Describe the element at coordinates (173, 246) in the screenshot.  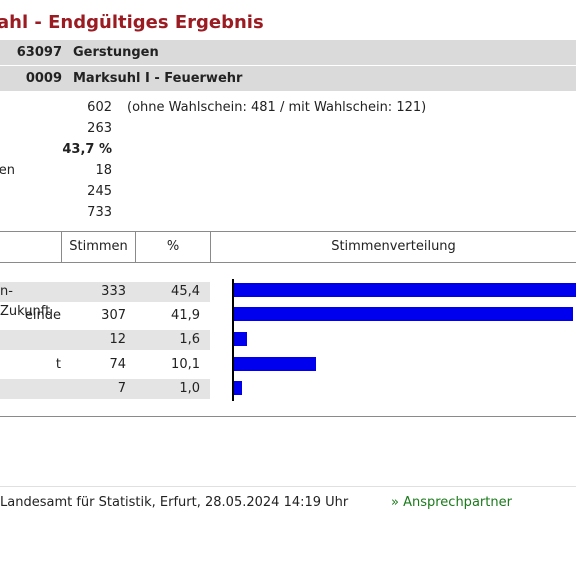
I see `percent-column-header: %` at that location.